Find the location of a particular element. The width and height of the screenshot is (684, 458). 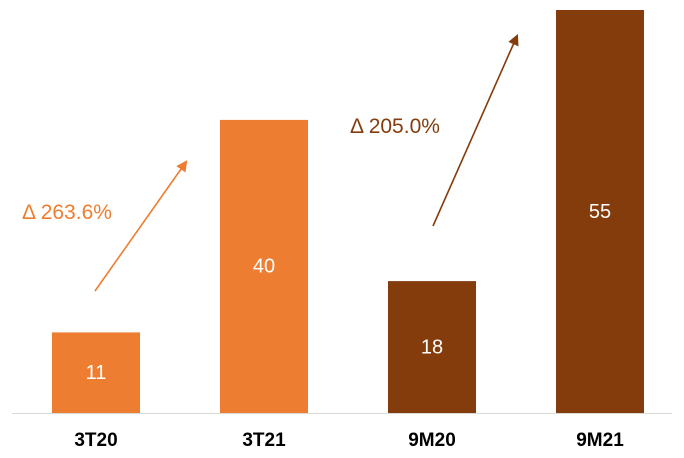

x-tick-label-9m21: 9M21 is located at coordinates (600, 440).